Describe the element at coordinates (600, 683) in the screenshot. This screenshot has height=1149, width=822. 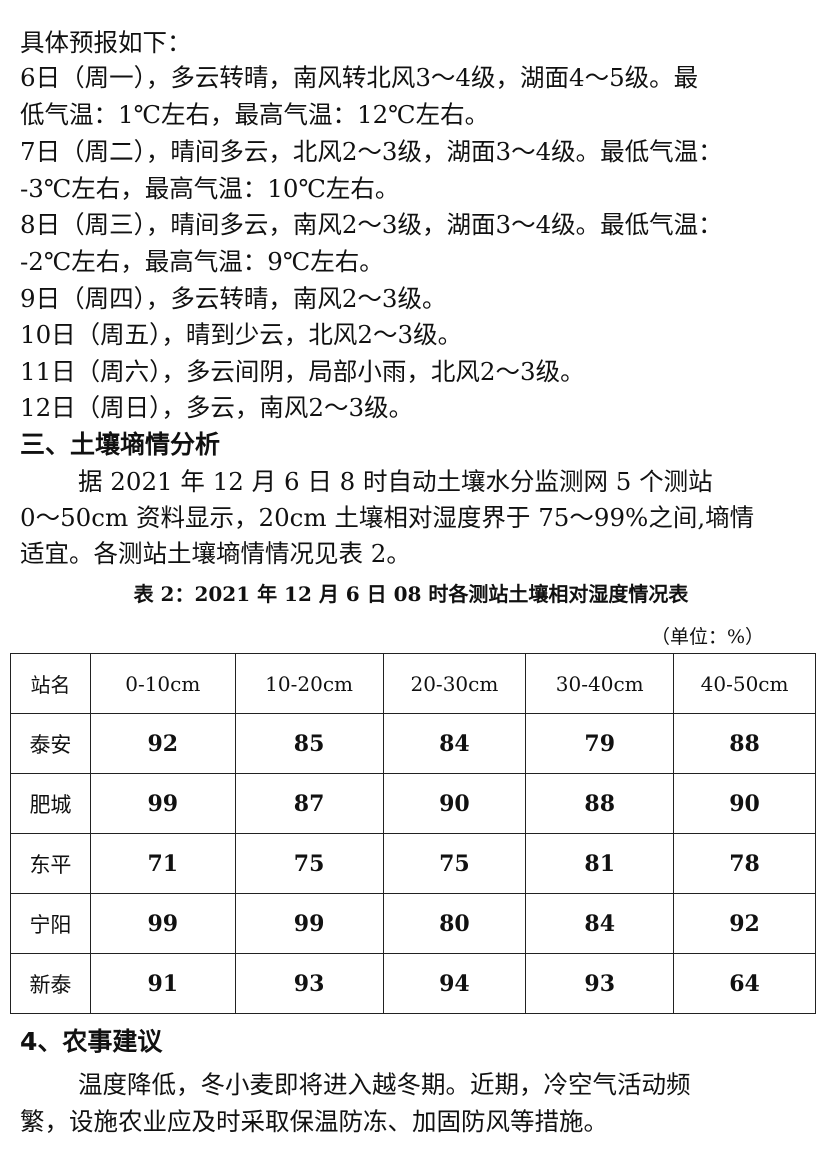
I see `header-cell: 30-40cm` at that location.